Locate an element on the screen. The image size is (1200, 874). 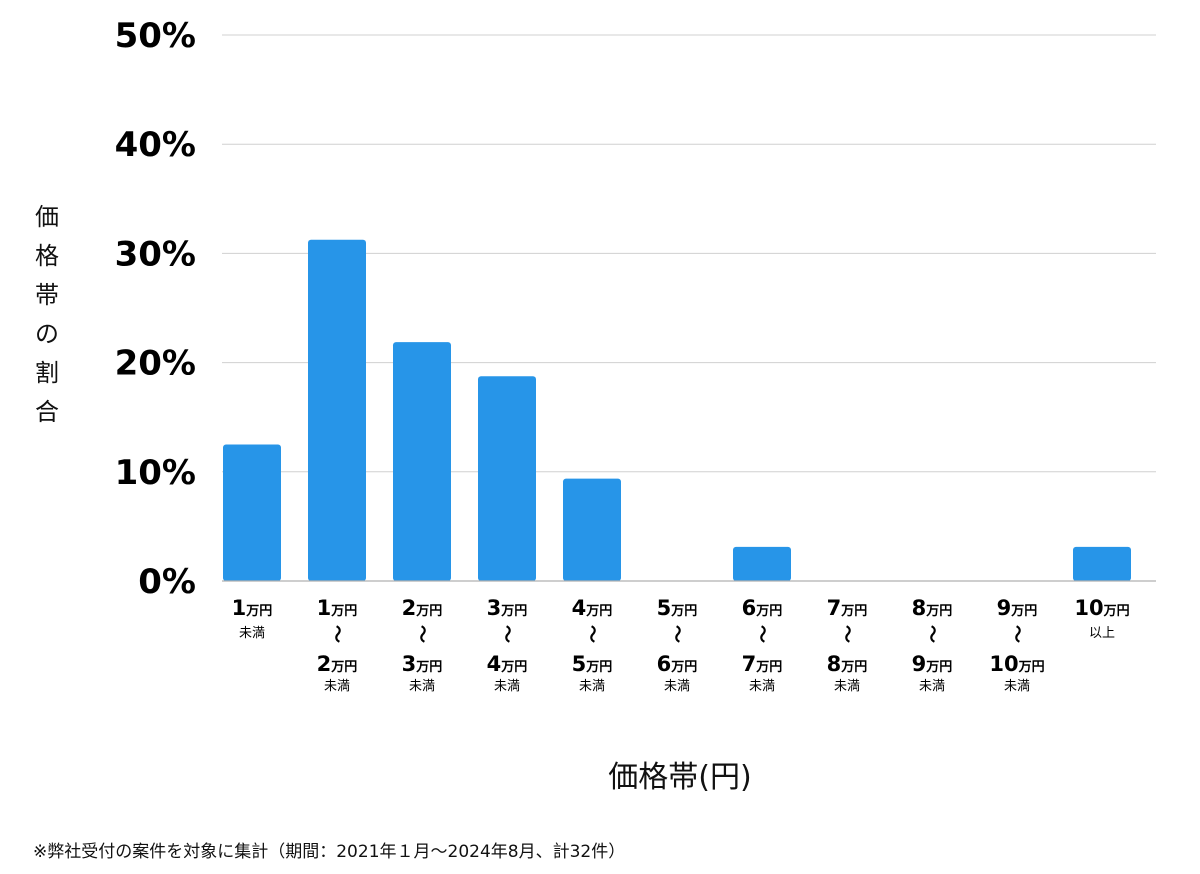
category-qualifier: 以上 is located at coordinates (1102, 633).